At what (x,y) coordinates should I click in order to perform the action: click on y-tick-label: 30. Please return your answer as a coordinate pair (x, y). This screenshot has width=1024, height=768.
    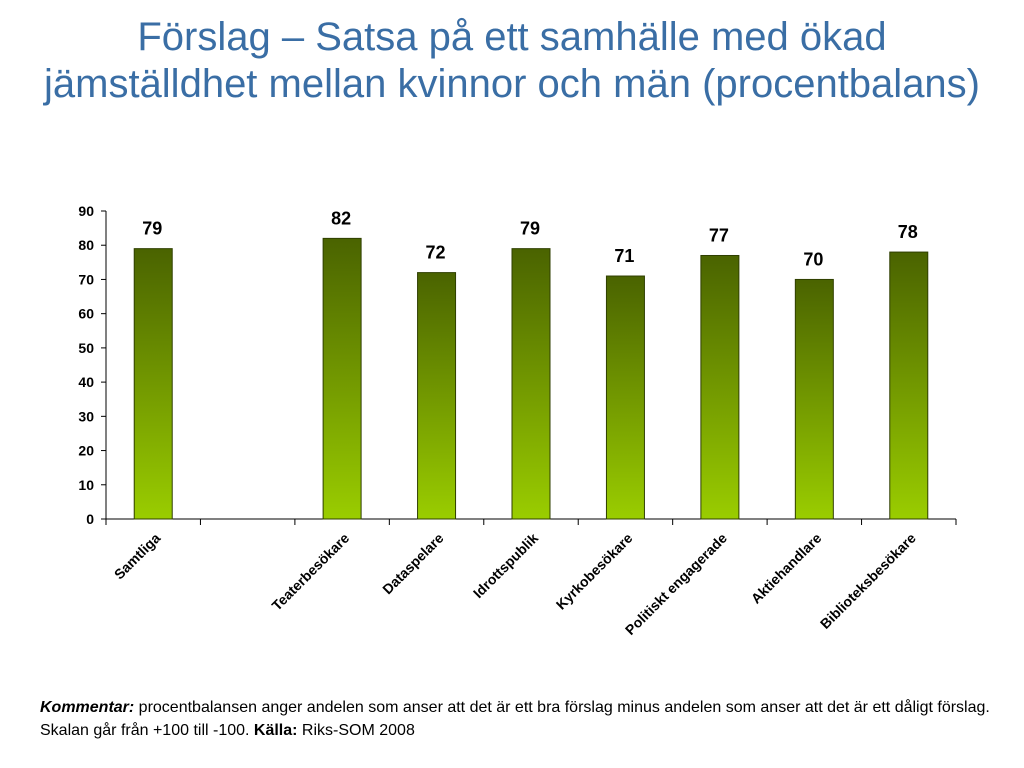
    Looking at the image, I should click on (86, 416).